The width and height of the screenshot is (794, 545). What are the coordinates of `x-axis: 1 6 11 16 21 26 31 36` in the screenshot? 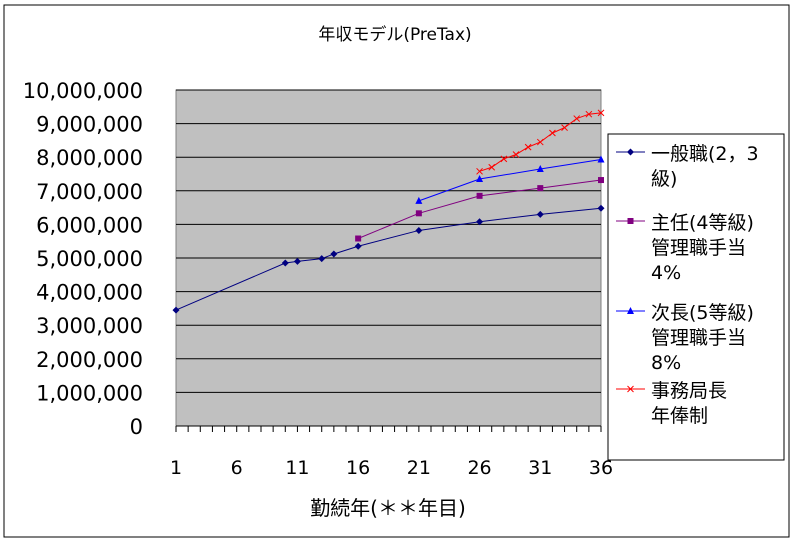 It's located at (391, 452).